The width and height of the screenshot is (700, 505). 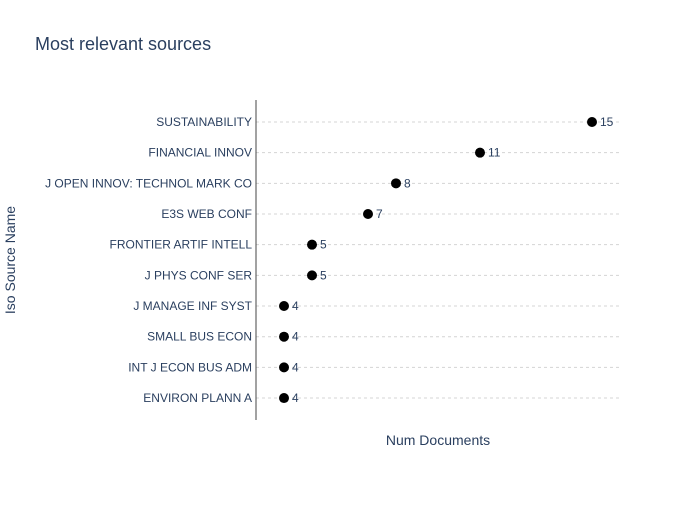 I want to click on y-tick-label: J OPEN INNOV: TECHNOL MARK CO, so click(x=148, y=183).